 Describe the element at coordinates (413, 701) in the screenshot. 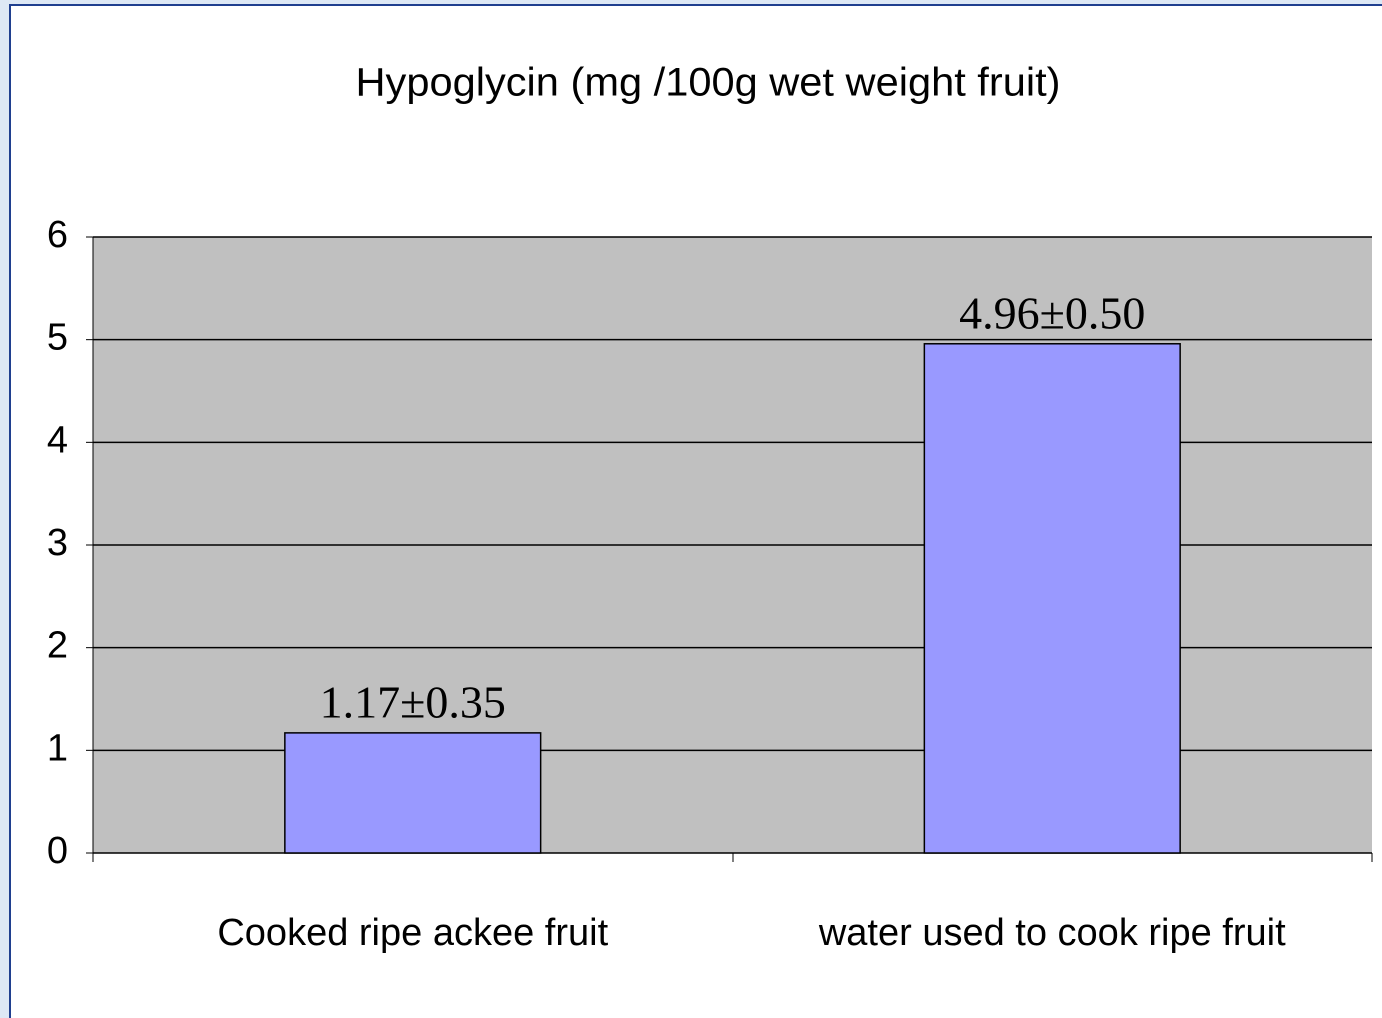

I see `data-label: 1.17±0.35` at that location.